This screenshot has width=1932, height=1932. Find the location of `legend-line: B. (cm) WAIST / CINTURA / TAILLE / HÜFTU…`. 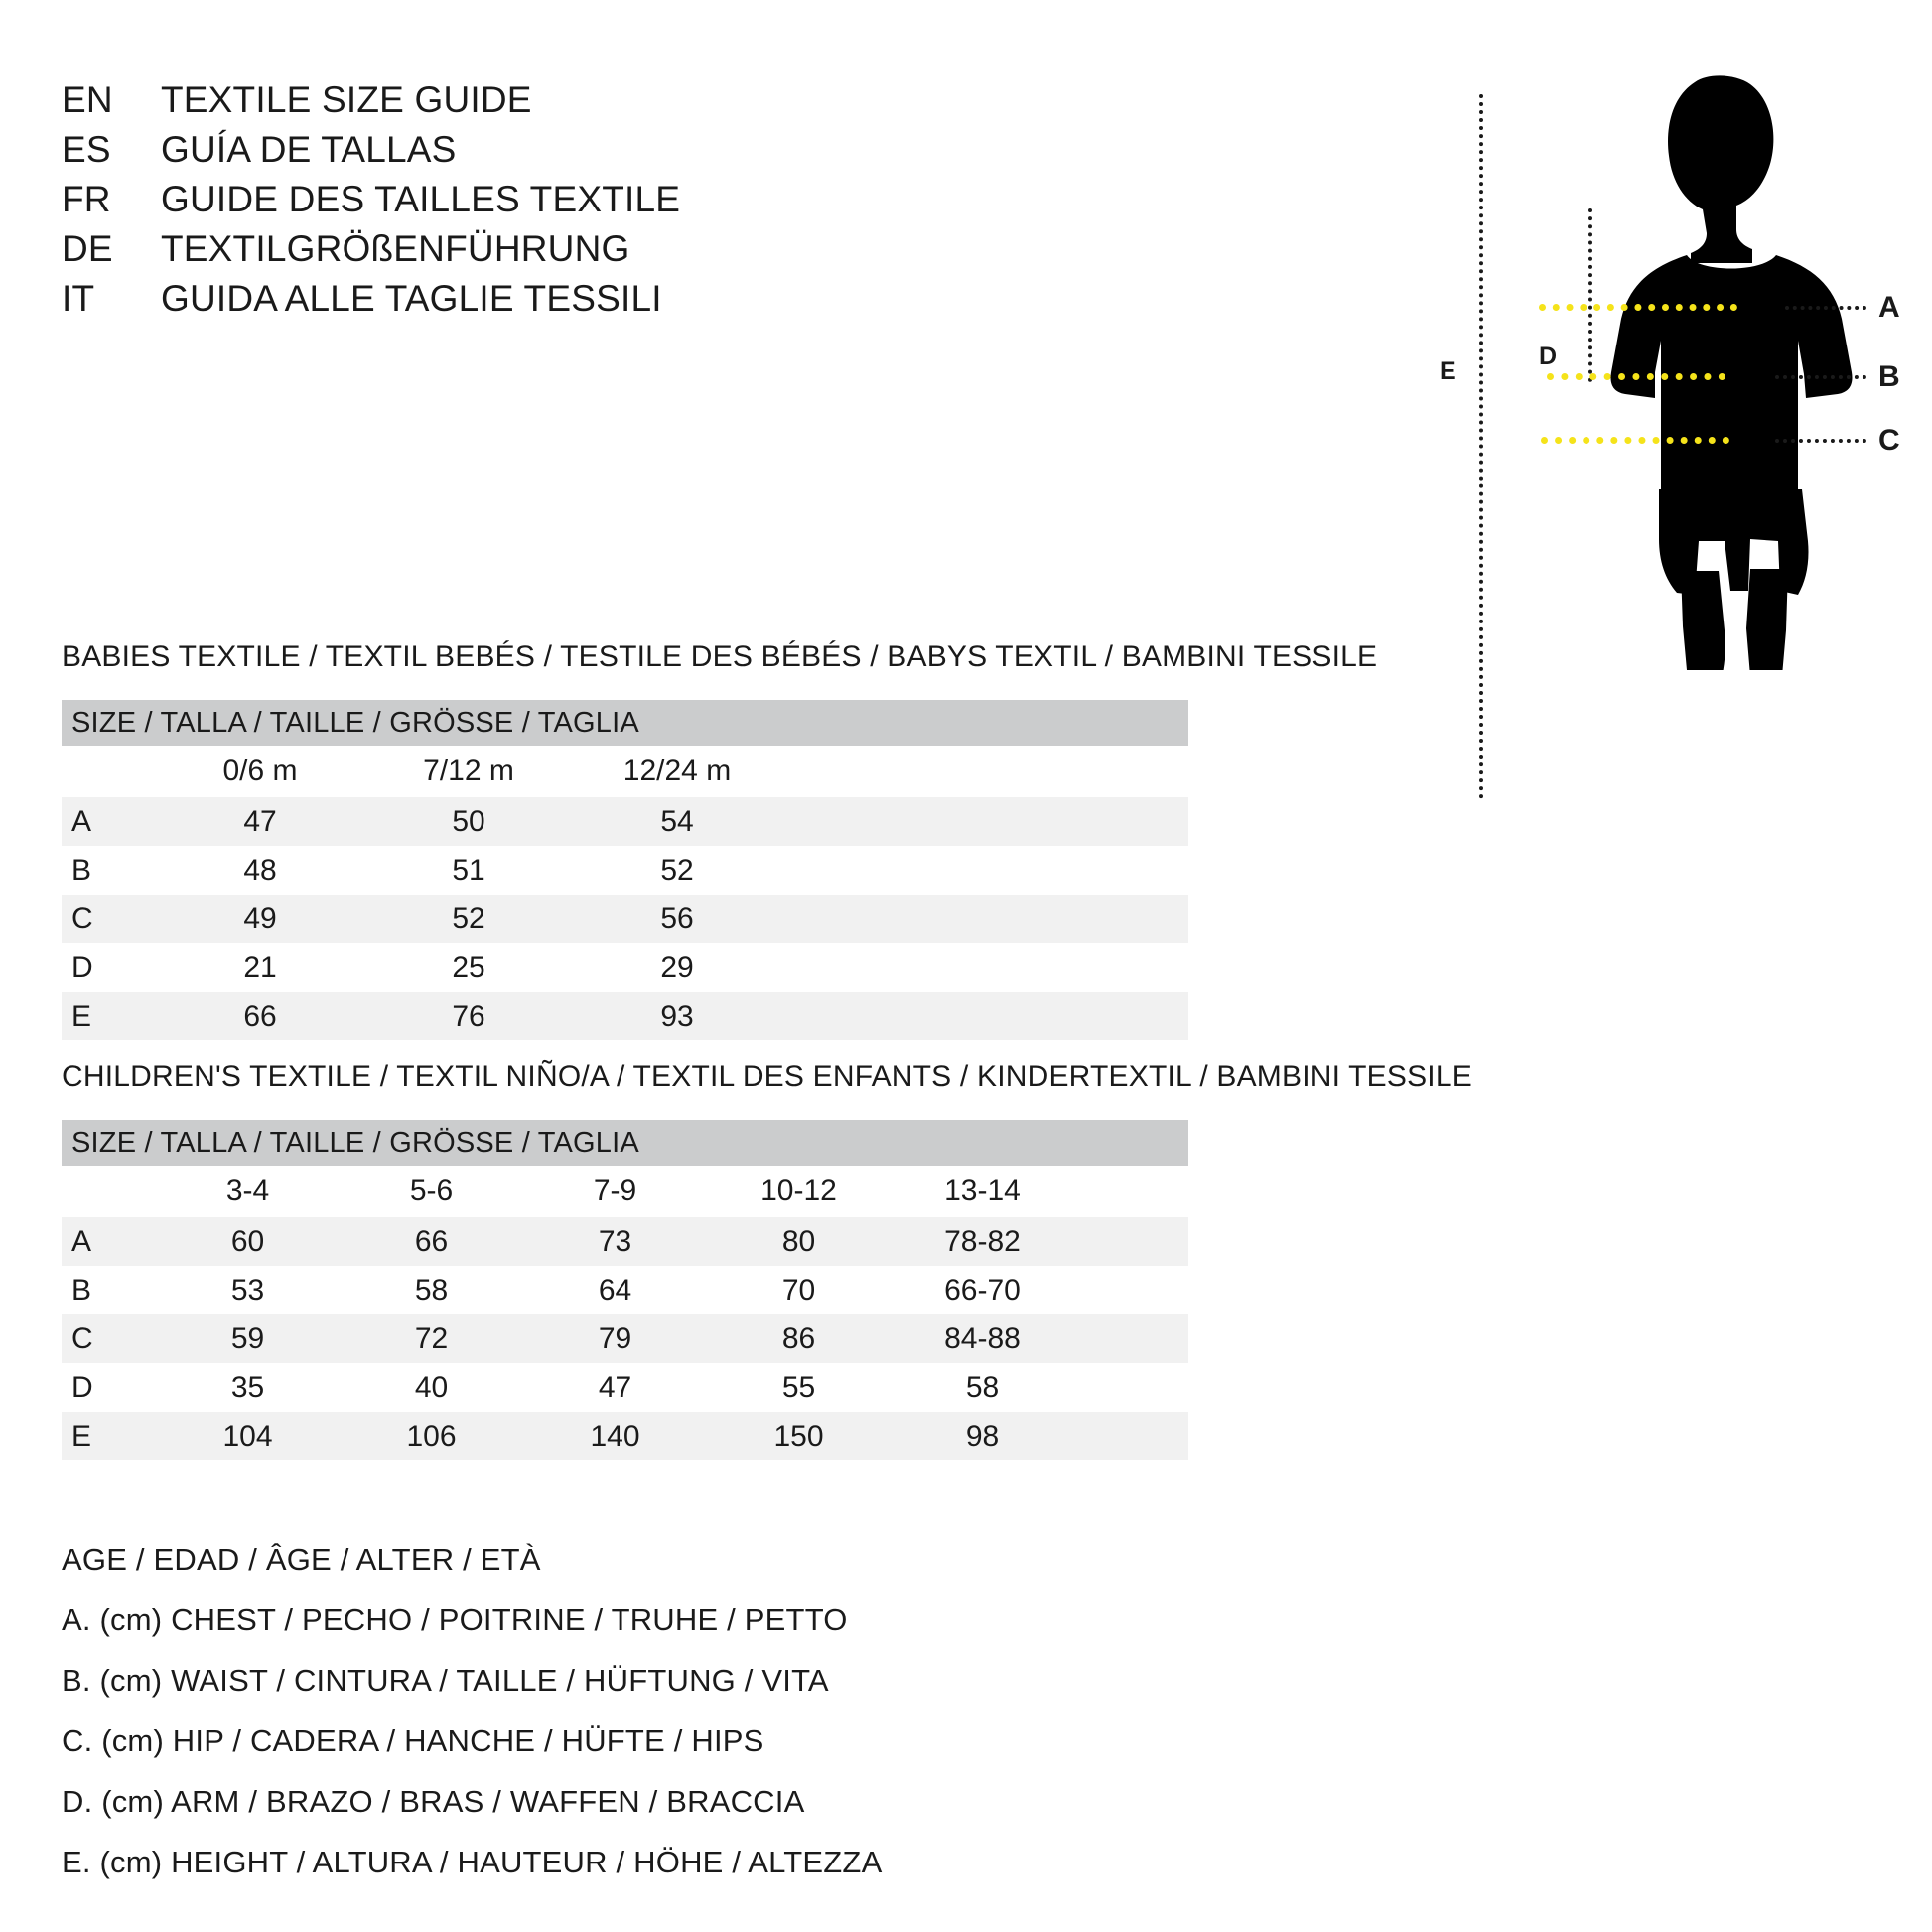

legend-line: B. (cm) WAIST / CINTURA / TAILLE / HÜFTU… is located at coordinates (446, 1680).